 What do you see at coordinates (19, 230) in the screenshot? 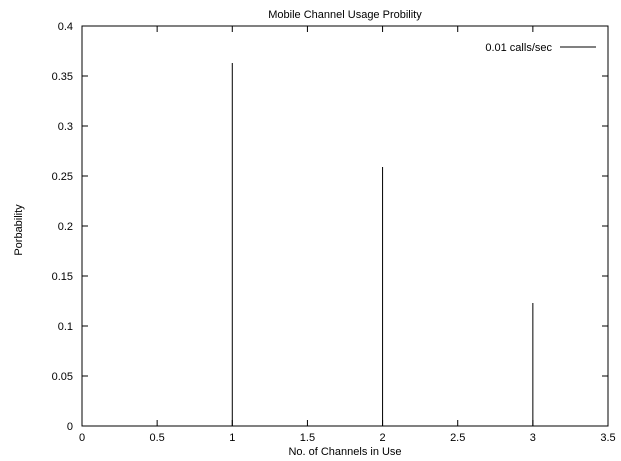
I see `y-axis-label: Porbability` at bounding box center [19, 230].